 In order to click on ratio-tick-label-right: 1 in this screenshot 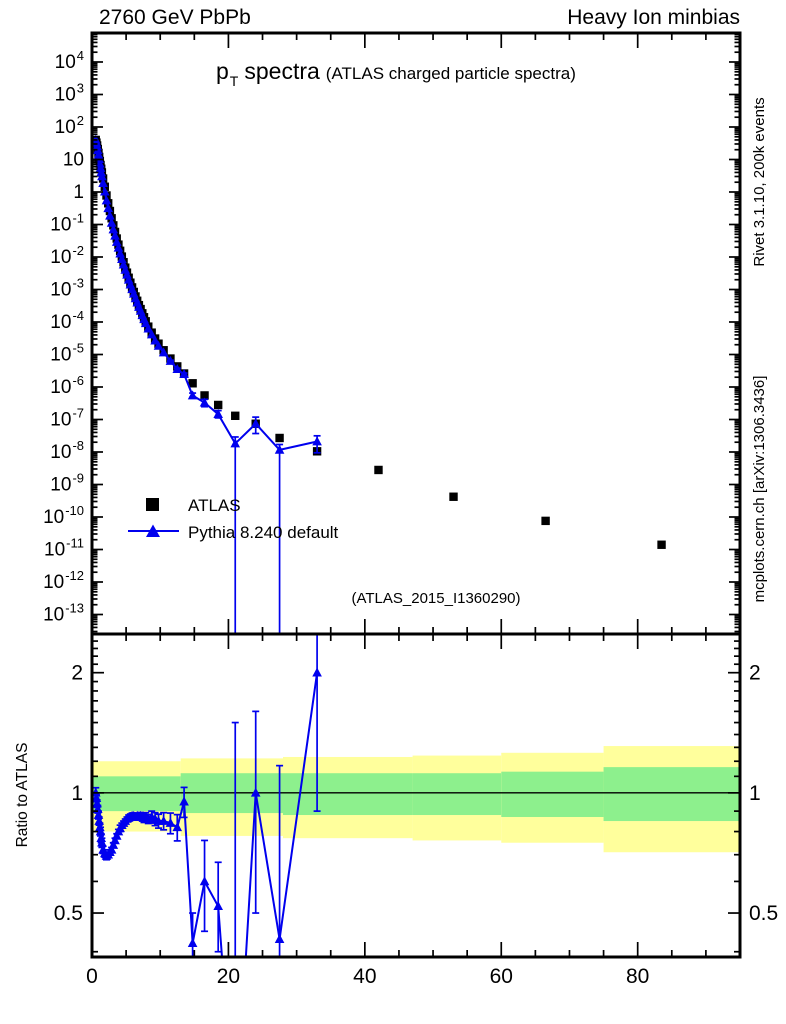, I will do `click(755, 793)`.